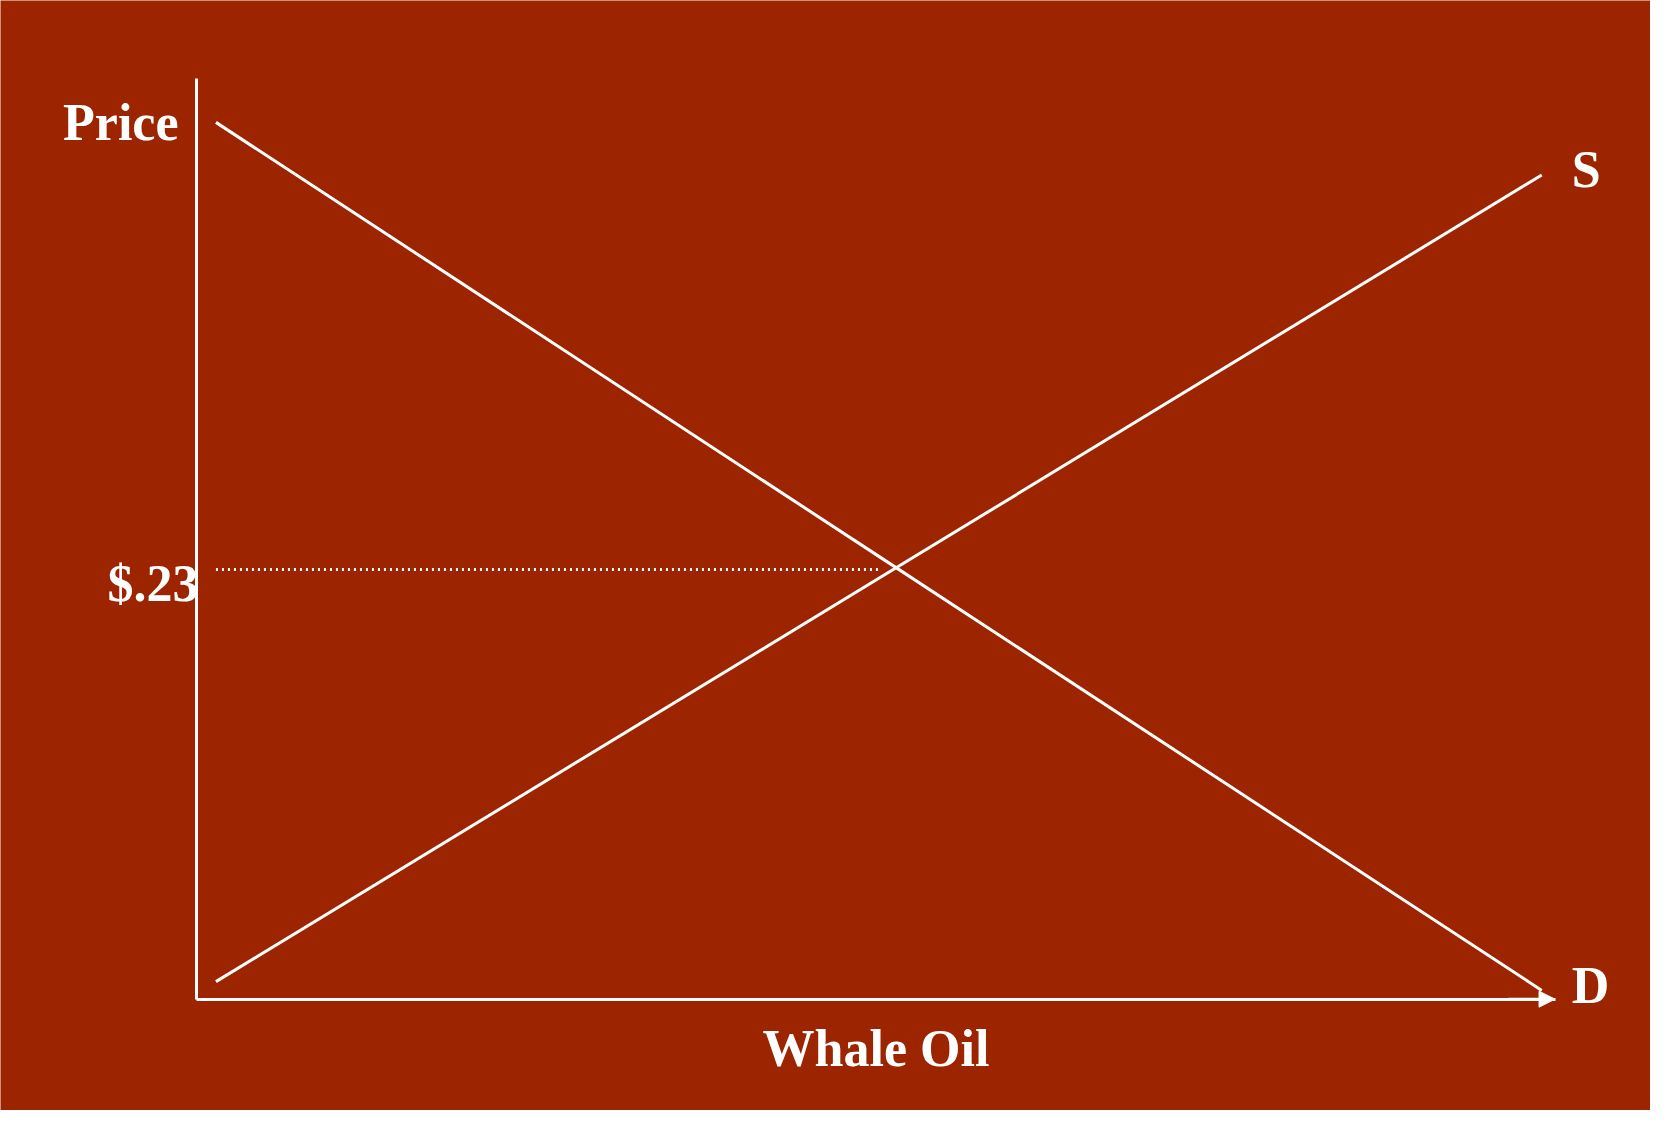 The image size is (1668, 1129). Describe the element at coordinates (1590, 985) in the screenshot. I see `legend-label: D` at that location.